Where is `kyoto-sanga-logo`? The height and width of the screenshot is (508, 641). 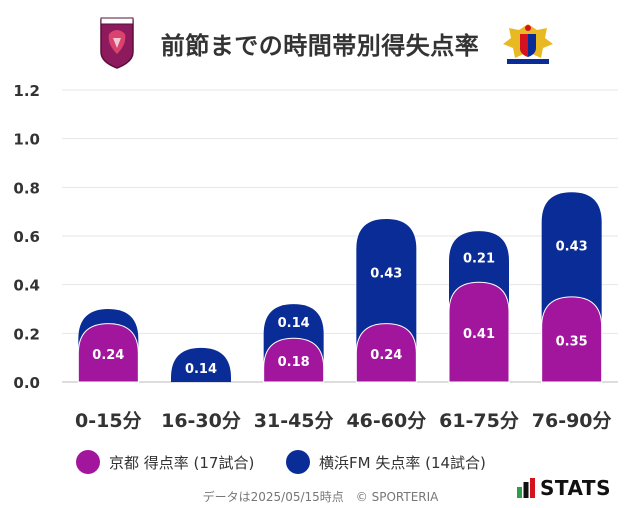 kyoto-sanga-logo is located at coordinates (117, 43).